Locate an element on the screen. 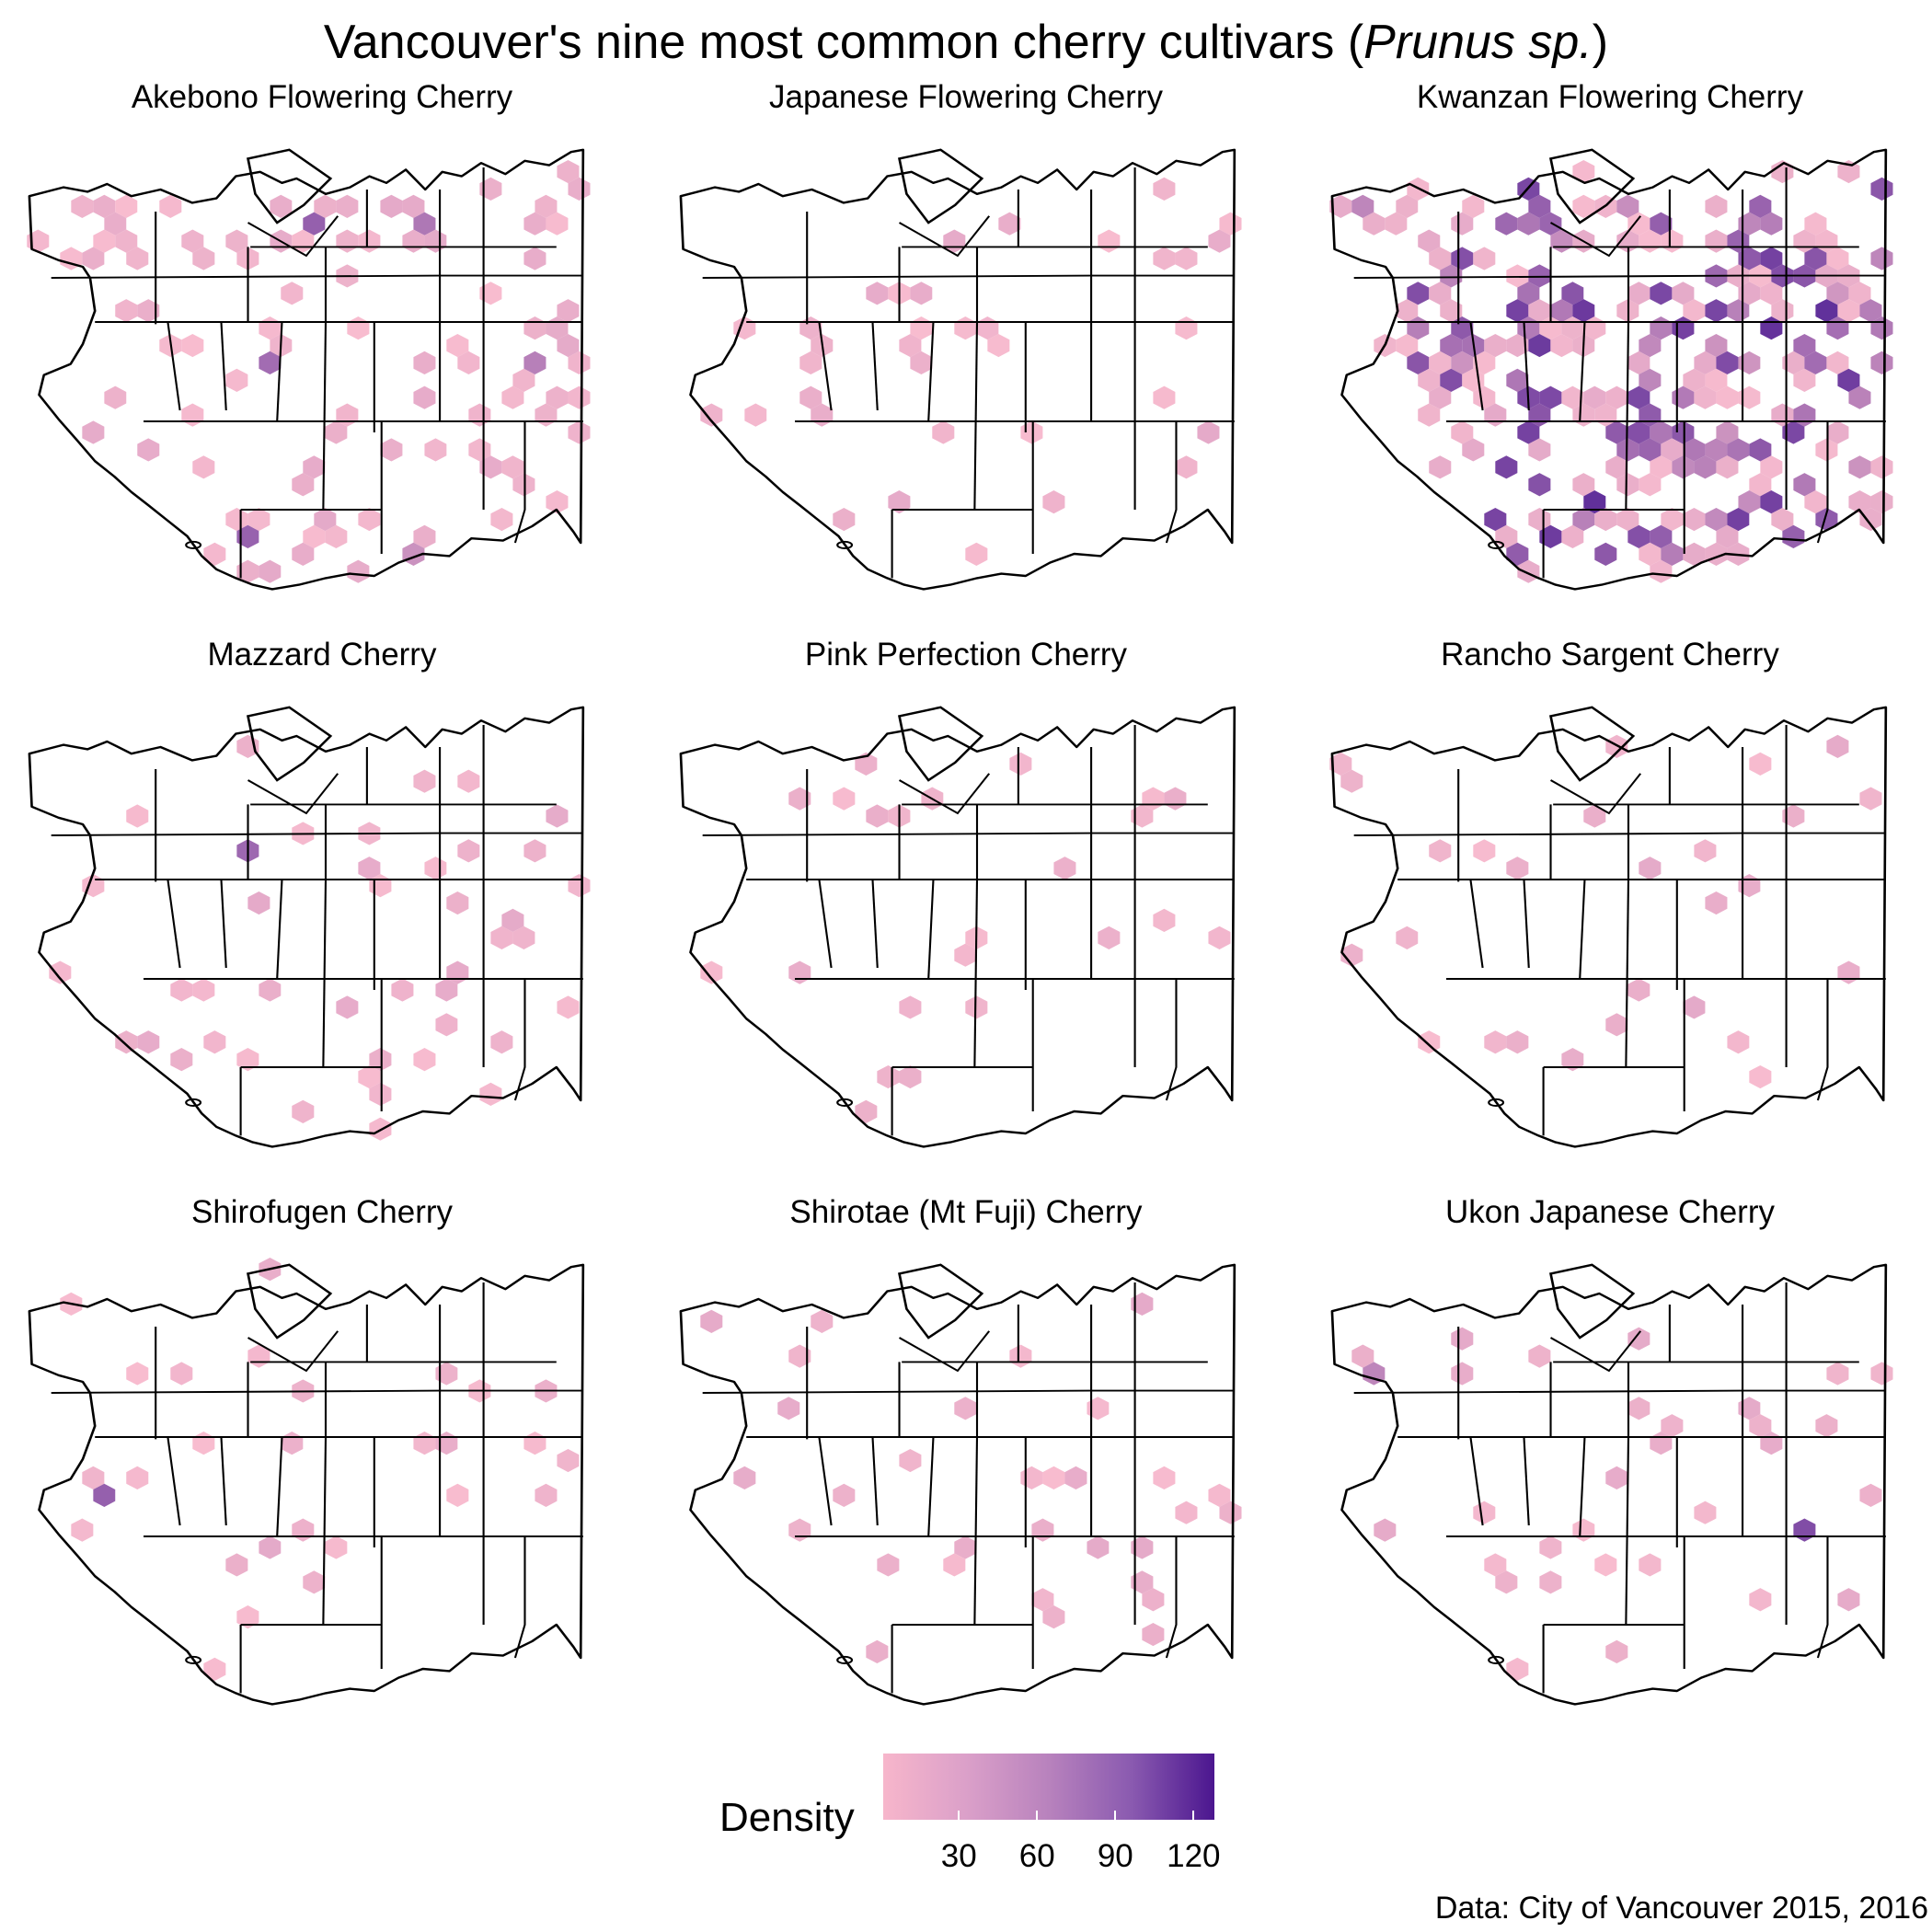 This screenshot has height=1932, width=1932. panel-title-shirotae: Shirotae (Mt Fuji) Cherry is located at coordinates (966, 1212).